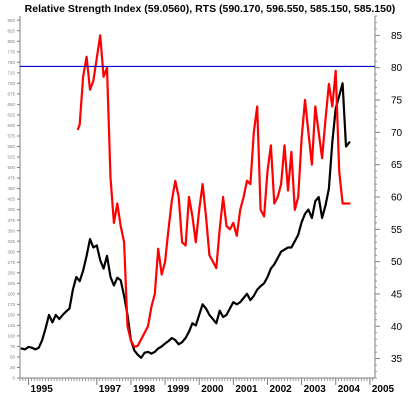  Describe the element at coordinates (11, 209) in the screenshot. I see `left-tick-label: 400` at that location.